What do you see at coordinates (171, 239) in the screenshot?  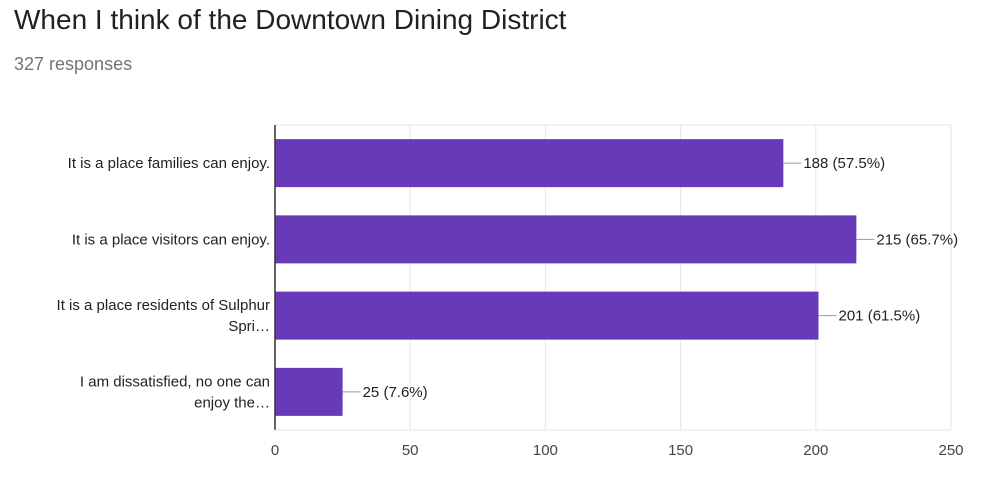 I see `category-label: It is a place visitors can enjoy.` at bounding box center [171, 239].